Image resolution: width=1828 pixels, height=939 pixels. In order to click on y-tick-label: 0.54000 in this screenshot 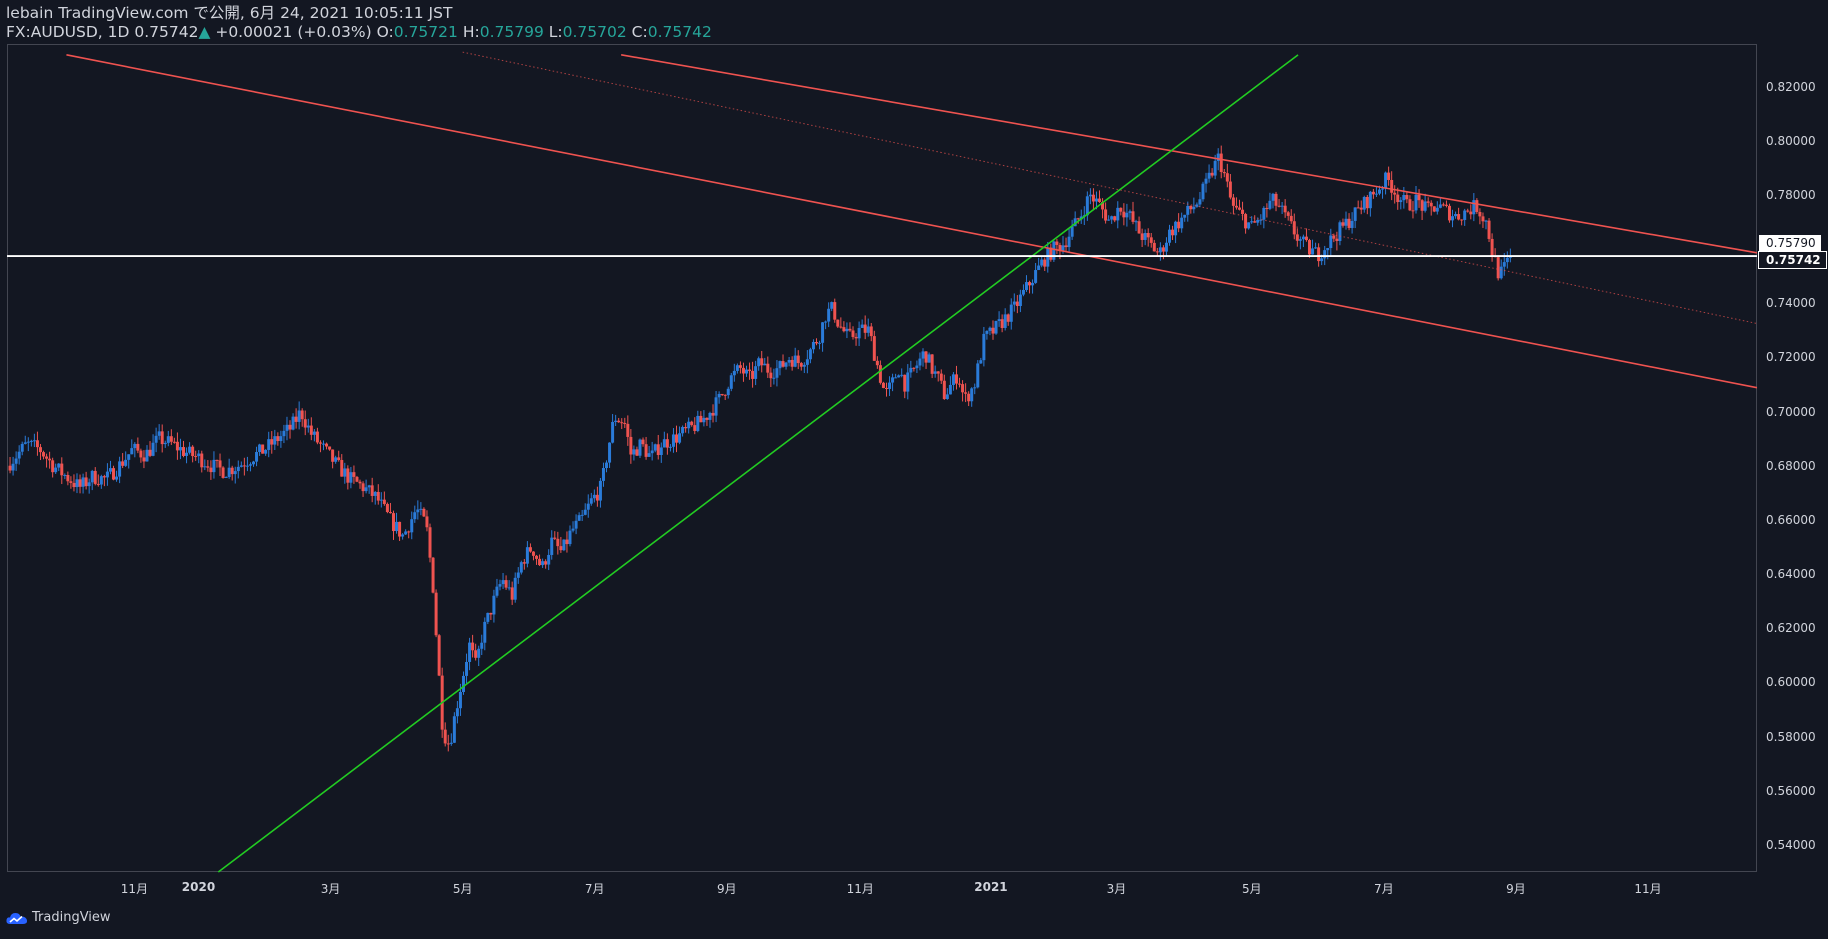, I will do `click(1791, 844)`.